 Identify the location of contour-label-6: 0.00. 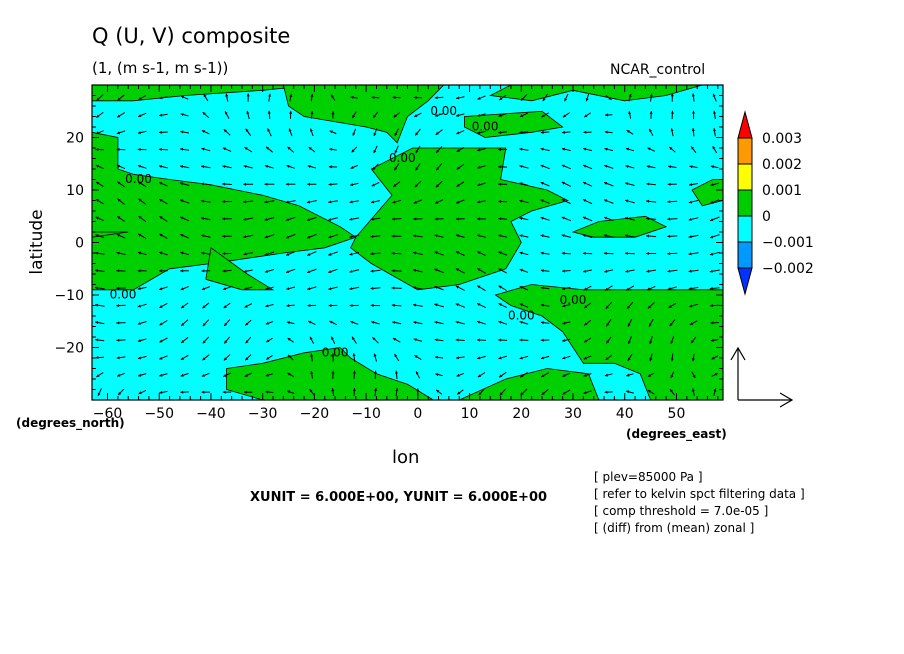
(521, 316).